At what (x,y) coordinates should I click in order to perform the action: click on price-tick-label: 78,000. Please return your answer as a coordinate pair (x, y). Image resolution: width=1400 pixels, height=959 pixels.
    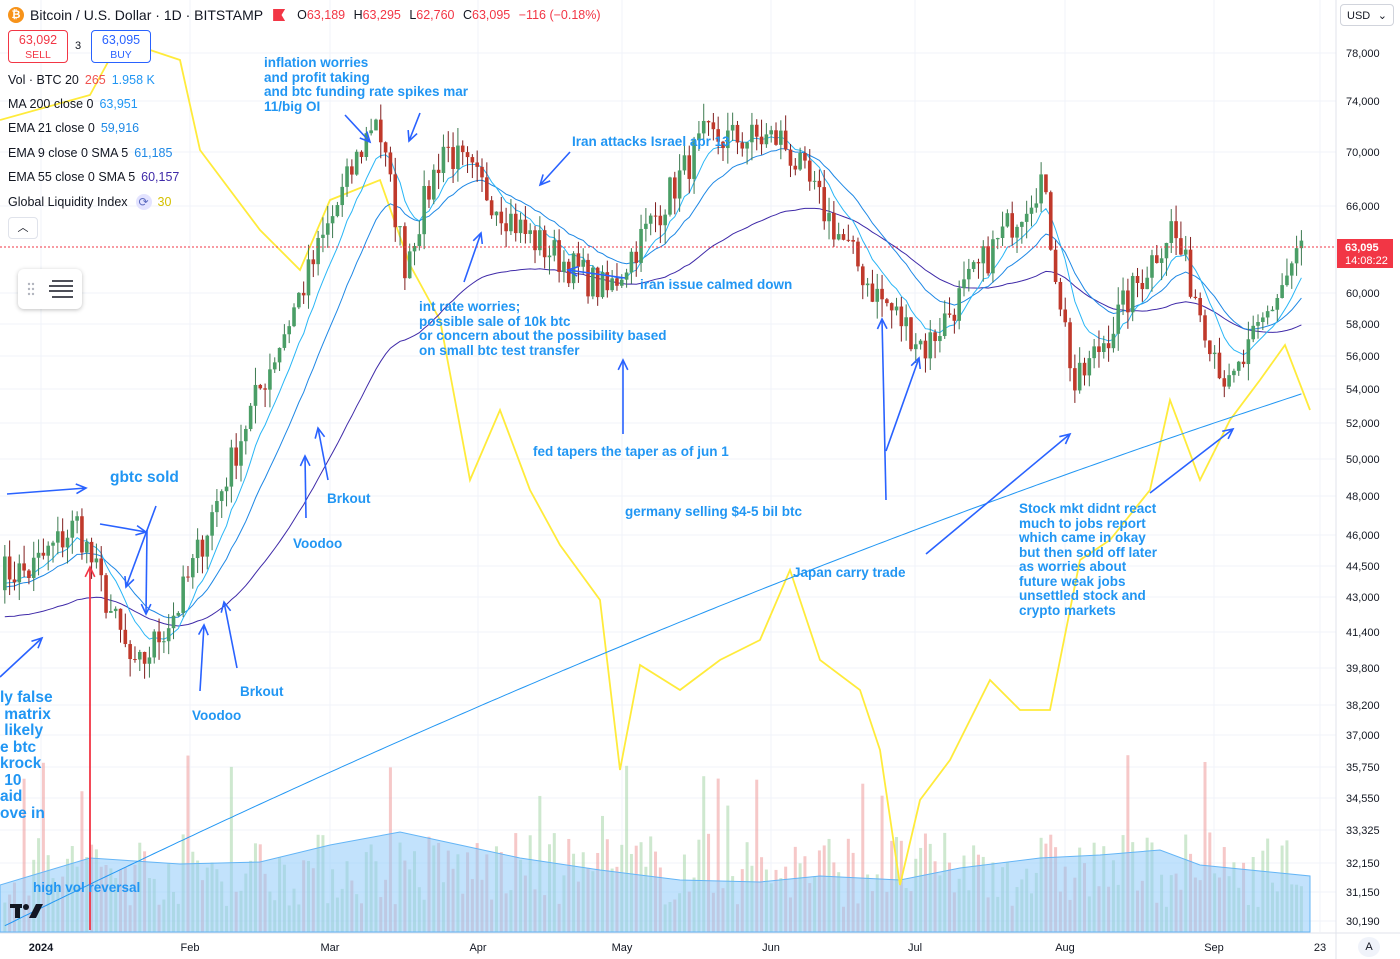
    Looking at the image, I should click on (1363, 54).